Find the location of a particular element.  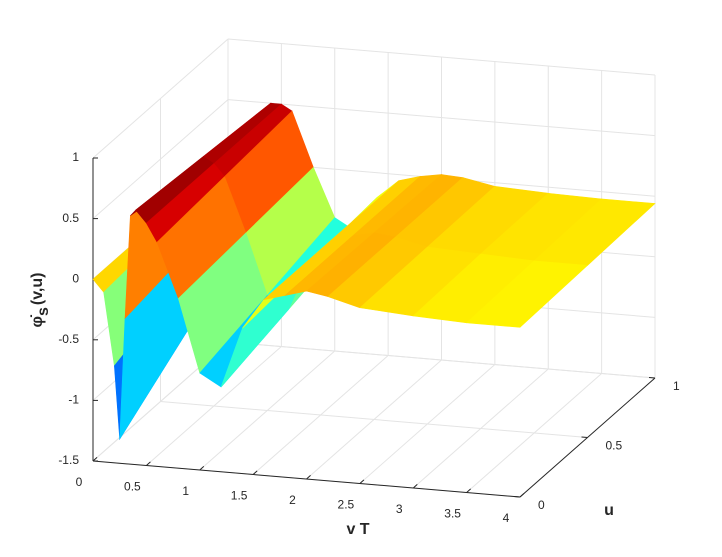

x-tick-label: 4 is located at coordinates (506, 518).